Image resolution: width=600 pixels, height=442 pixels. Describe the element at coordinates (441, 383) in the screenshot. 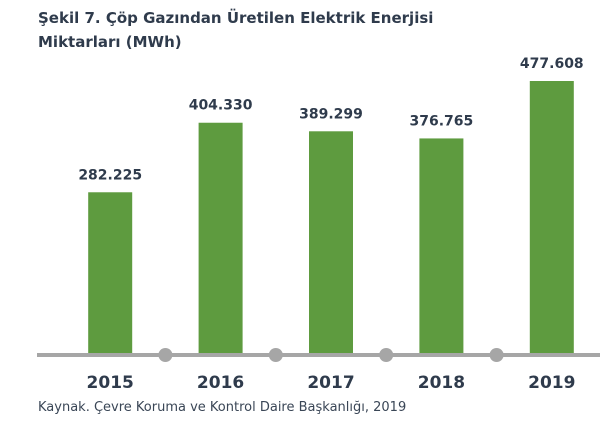

I see `x-tick-label: 2018` at that location.